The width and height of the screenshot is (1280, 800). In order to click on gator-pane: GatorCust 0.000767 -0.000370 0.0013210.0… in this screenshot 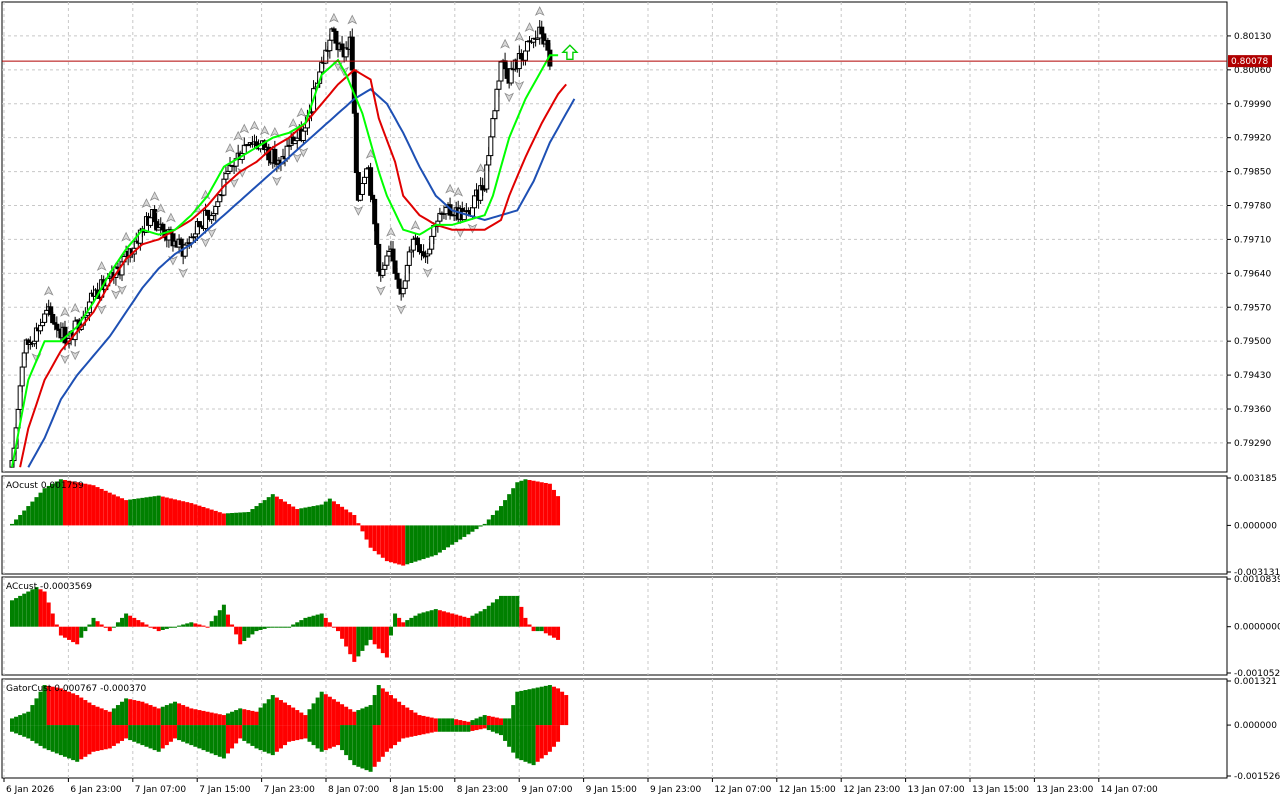, I will do `click(640, 729)`.